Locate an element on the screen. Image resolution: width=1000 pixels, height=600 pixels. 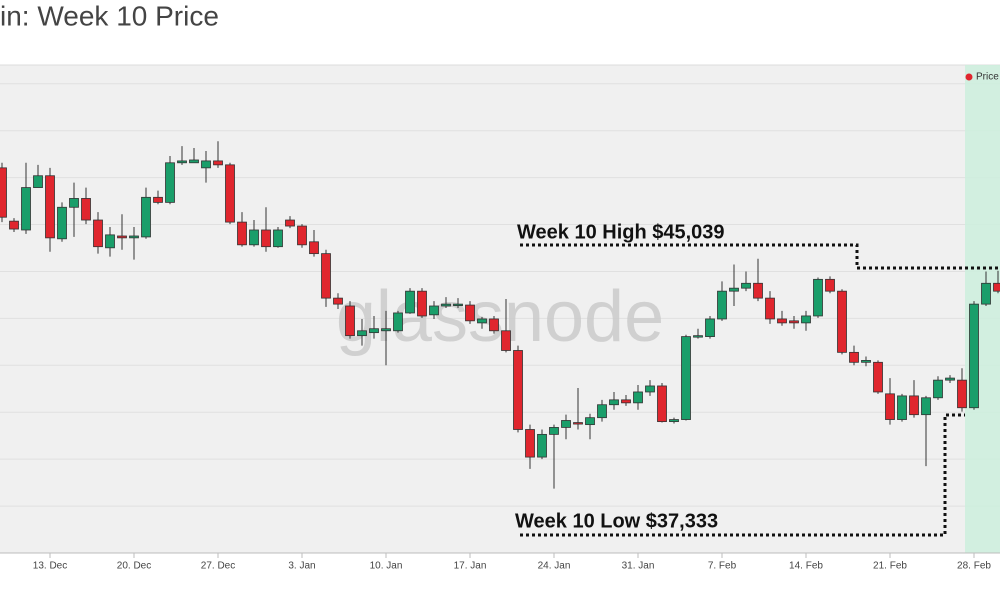
x-tick-label: 20. Dec is located at coordinates (134, 566).